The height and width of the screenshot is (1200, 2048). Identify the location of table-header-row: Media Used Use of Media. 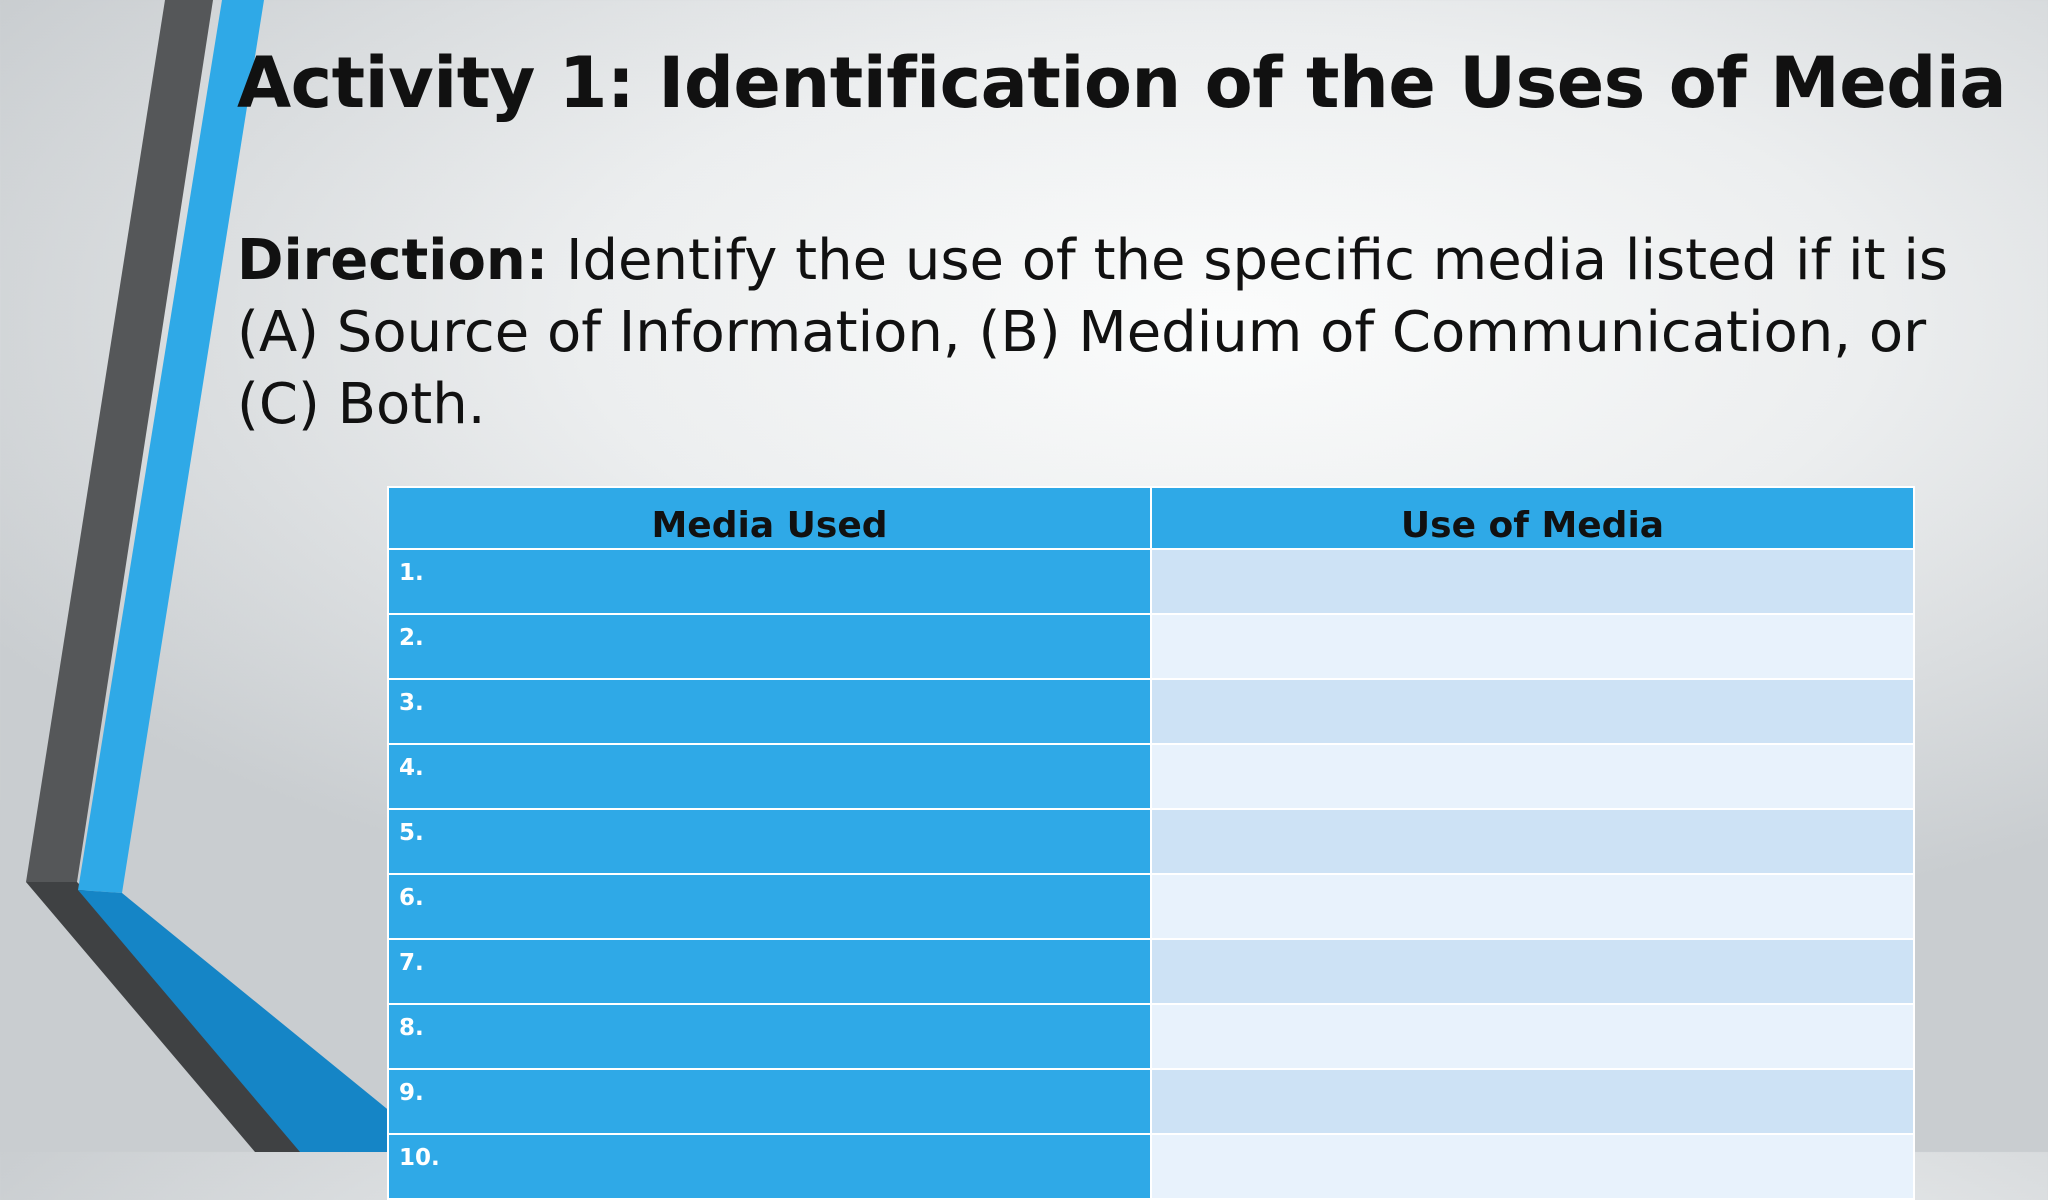
(1151, 518).